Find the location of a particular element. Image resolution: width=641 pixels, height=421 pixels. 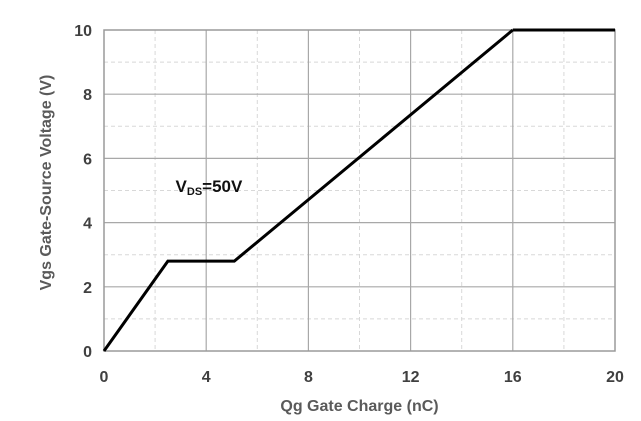

x-tick-label: 16 is located at coordinates (513, 377).